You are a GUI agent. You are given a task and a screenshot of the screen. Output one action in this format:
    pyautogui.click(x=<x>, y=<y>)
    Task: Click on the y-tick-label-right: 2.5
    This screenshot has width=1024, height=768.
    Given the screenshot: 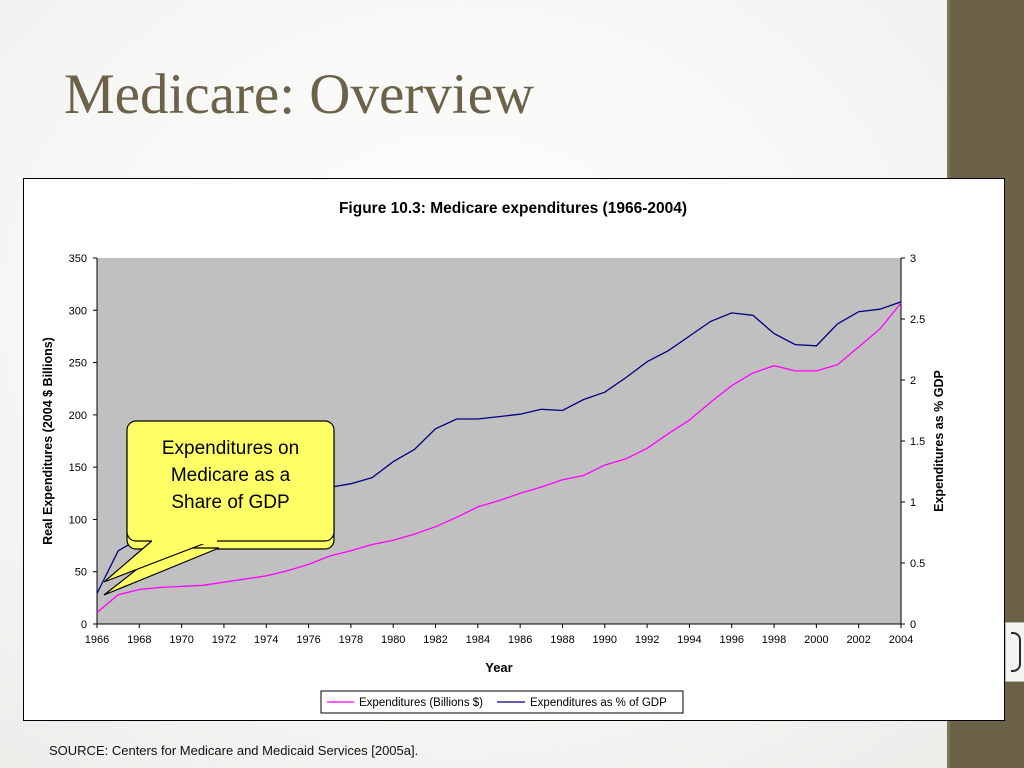 What is the action you would take?
    pyautogui.click(x=917, y=320)
    